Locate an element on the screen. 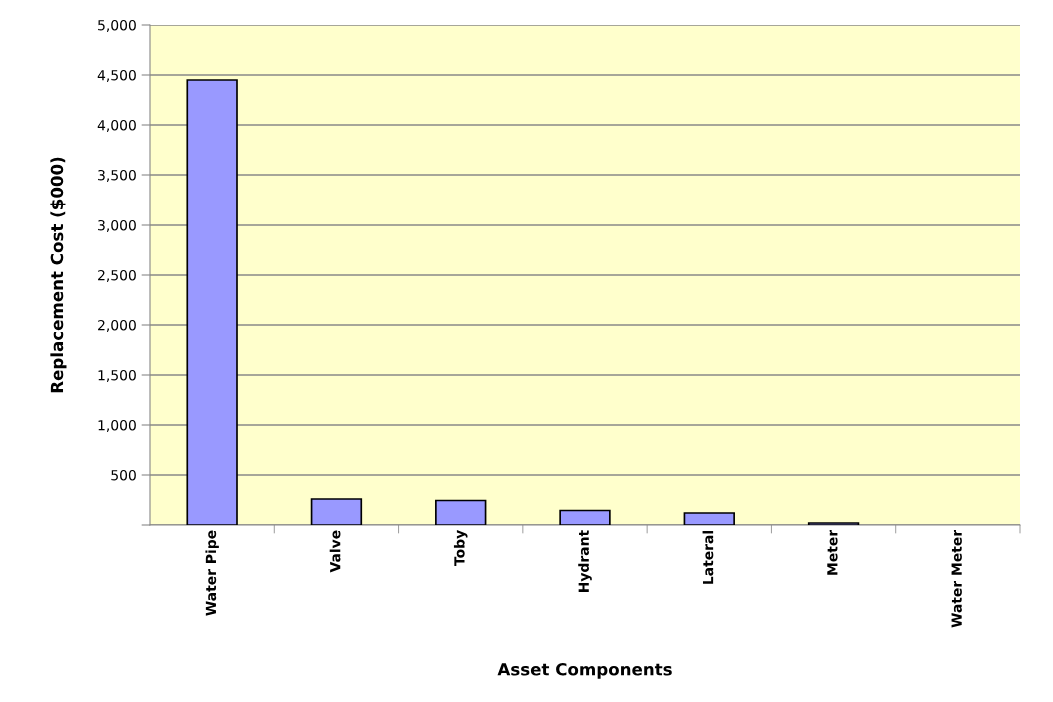 The height and width of the screenshot is (702, 1053). y-axis-title: Replacement Cost ($000) is located at coordinates (58, 275).